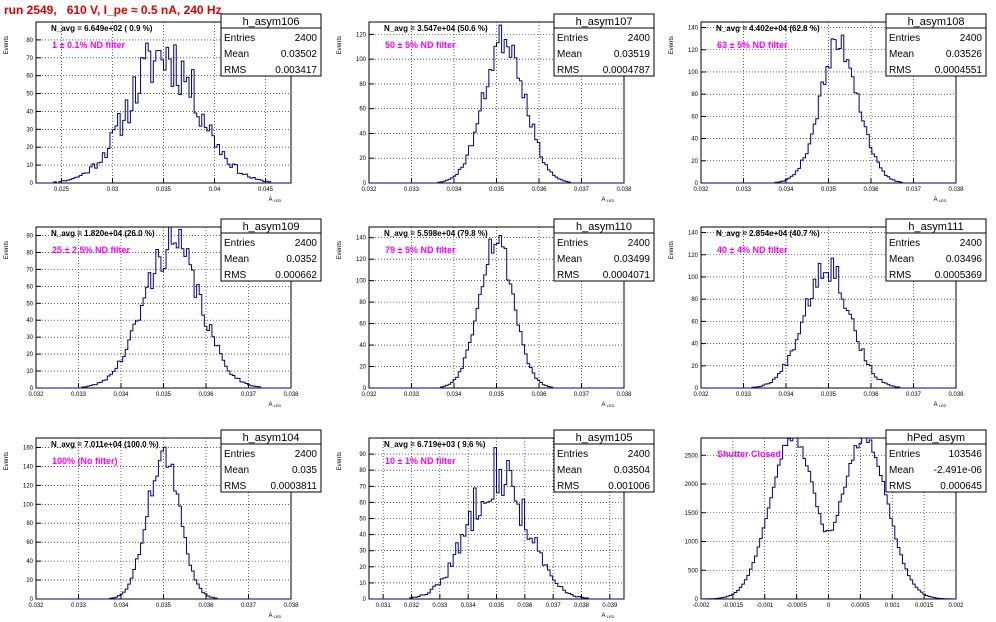 The image size is (996, 622). I want to click on histogram-name: h_asym105, so click(604, 438).